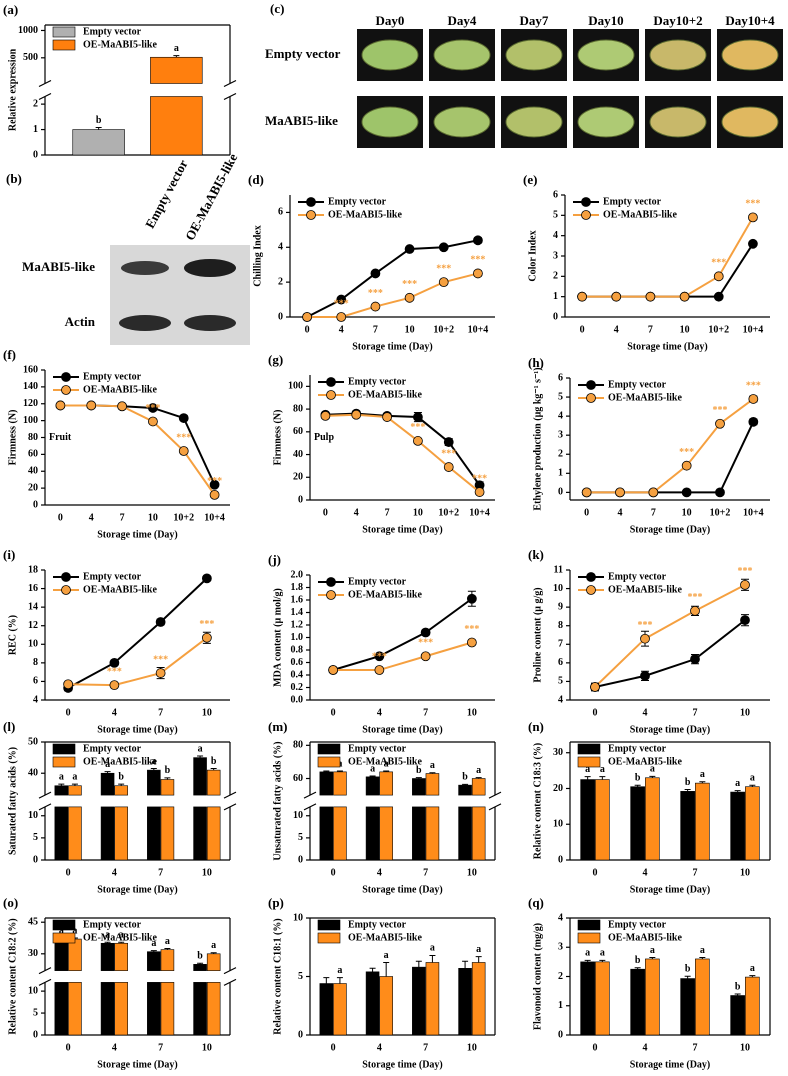  What do you see at coordinates (33, 741) in the screenshot?
I see `y-tick-label: 50` at bounding box center [33, 741].